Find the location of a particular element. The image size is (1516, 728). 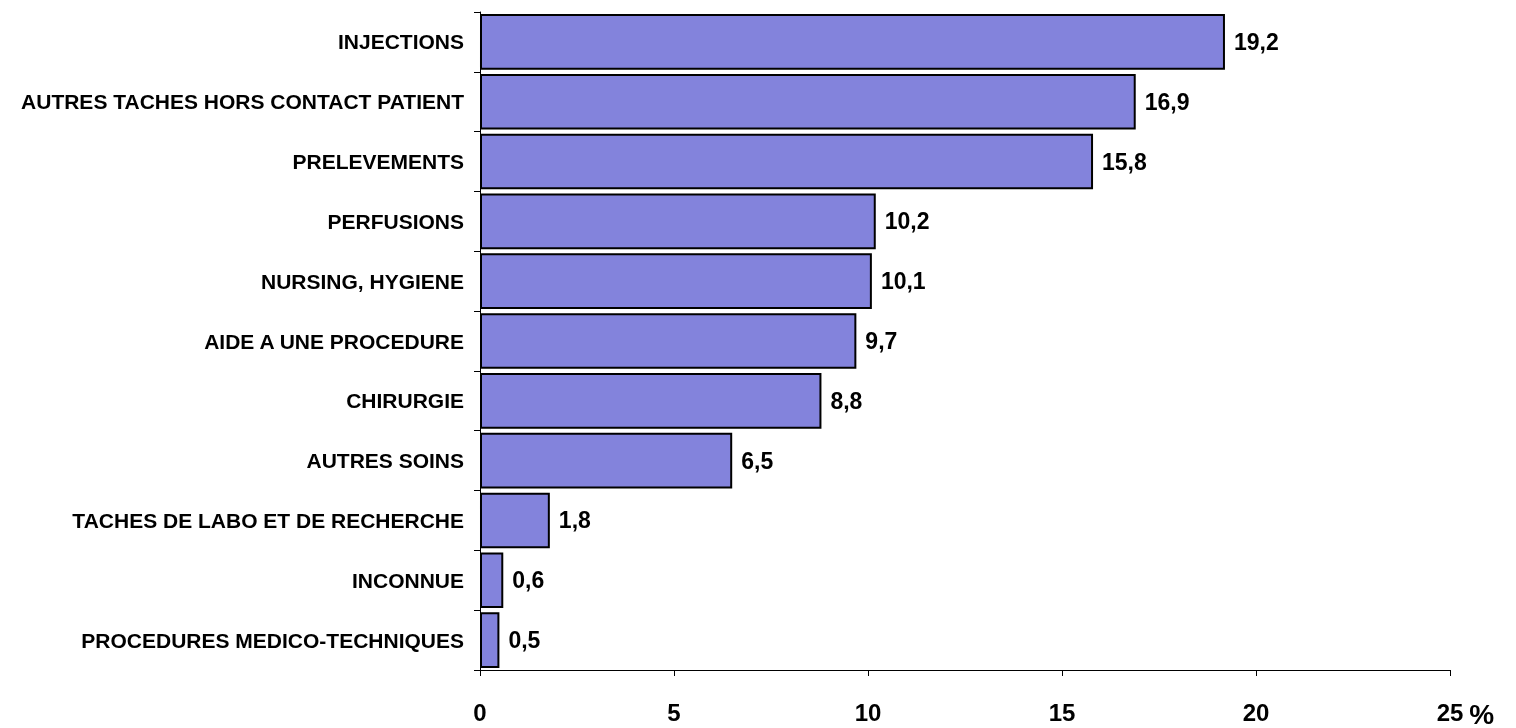

data-label: 9,7 is located at coordinates (881, 341).